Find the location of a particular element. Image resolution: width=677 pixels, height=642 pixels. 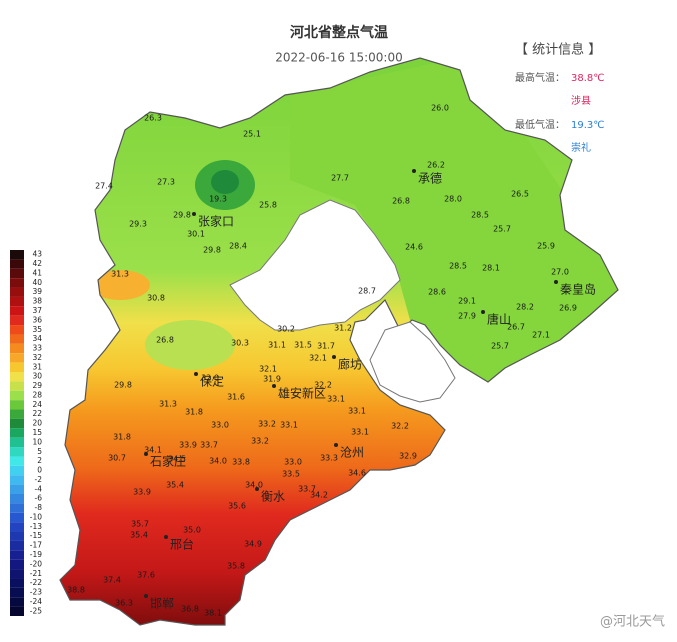

legend-label: -15 is located at coordinates (36, 535).